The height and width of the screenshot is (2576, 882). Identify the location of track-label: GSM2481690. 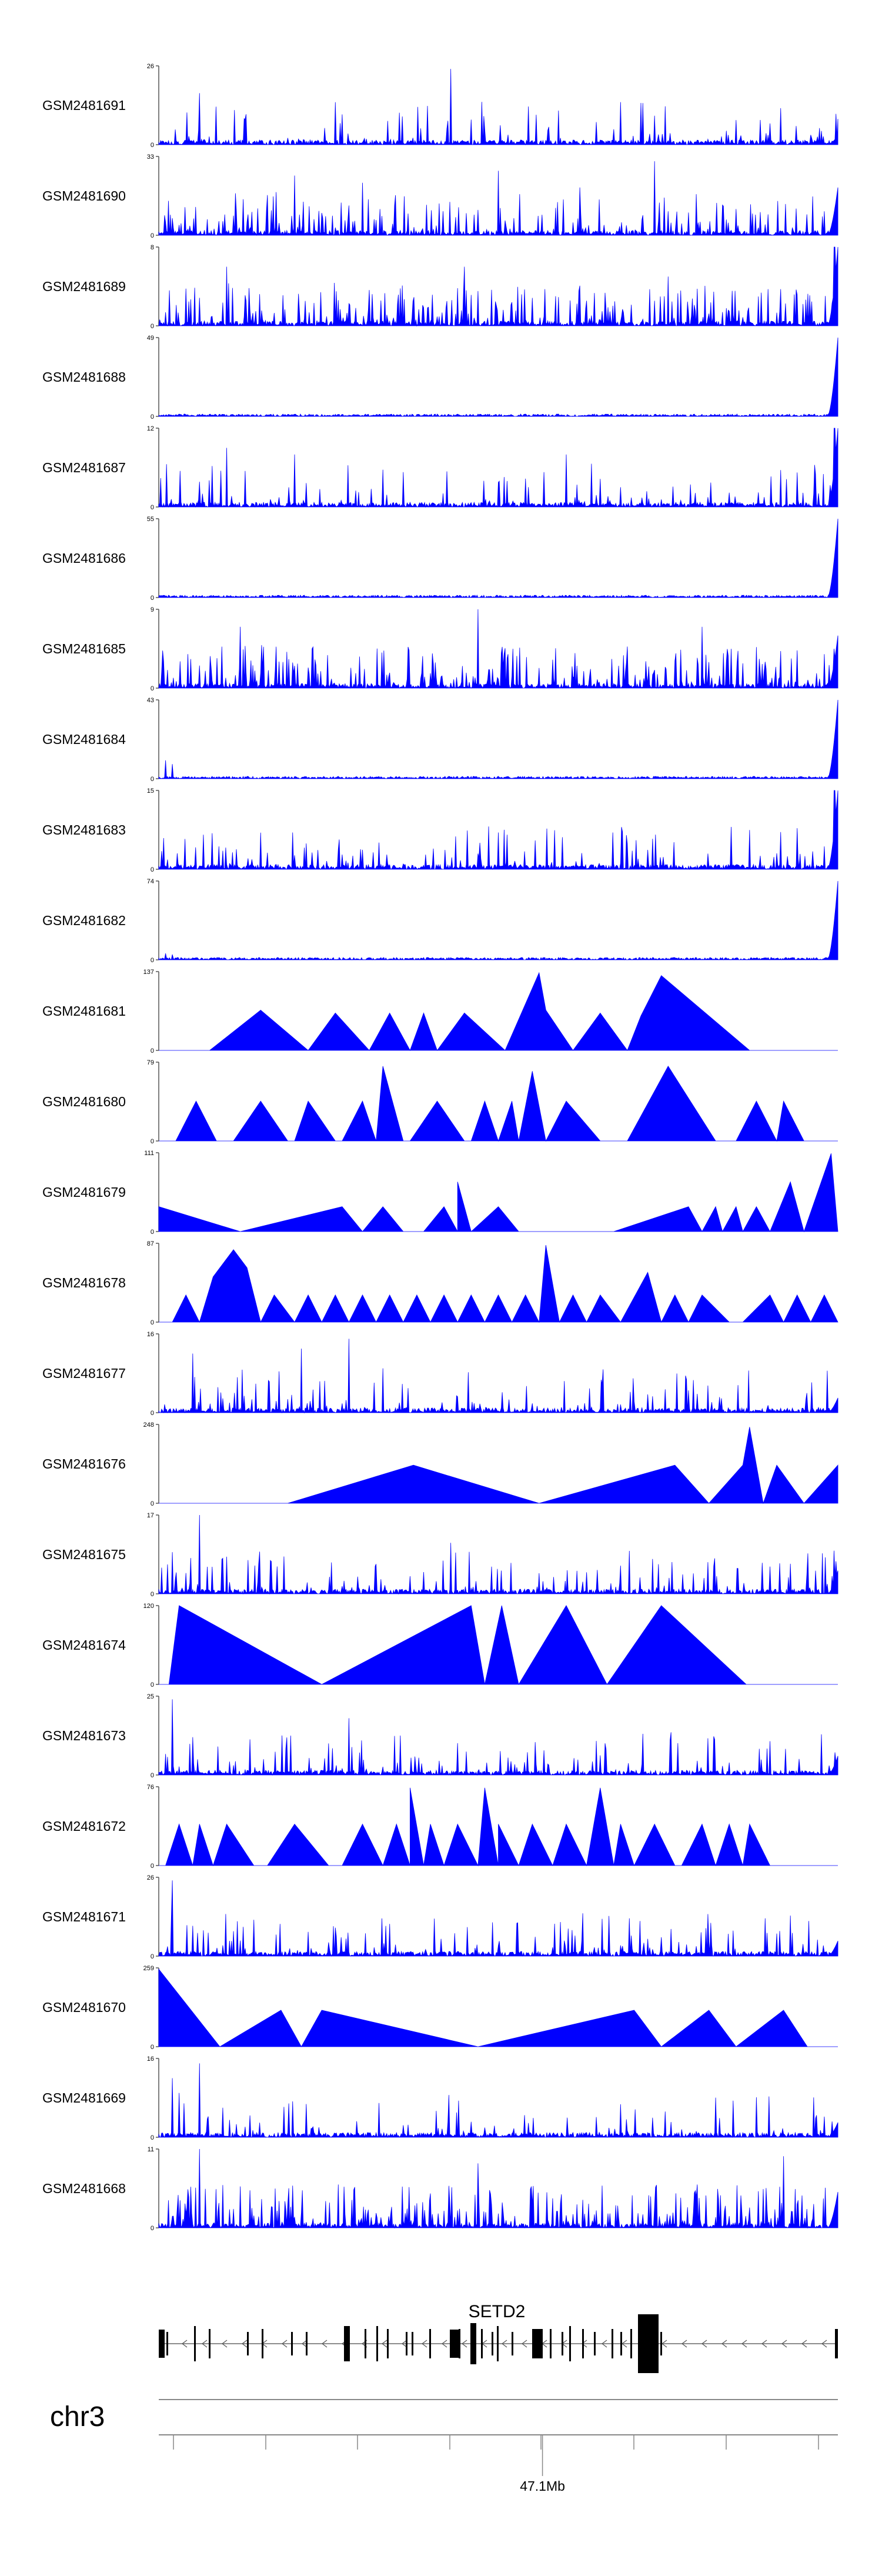
(84, 195).